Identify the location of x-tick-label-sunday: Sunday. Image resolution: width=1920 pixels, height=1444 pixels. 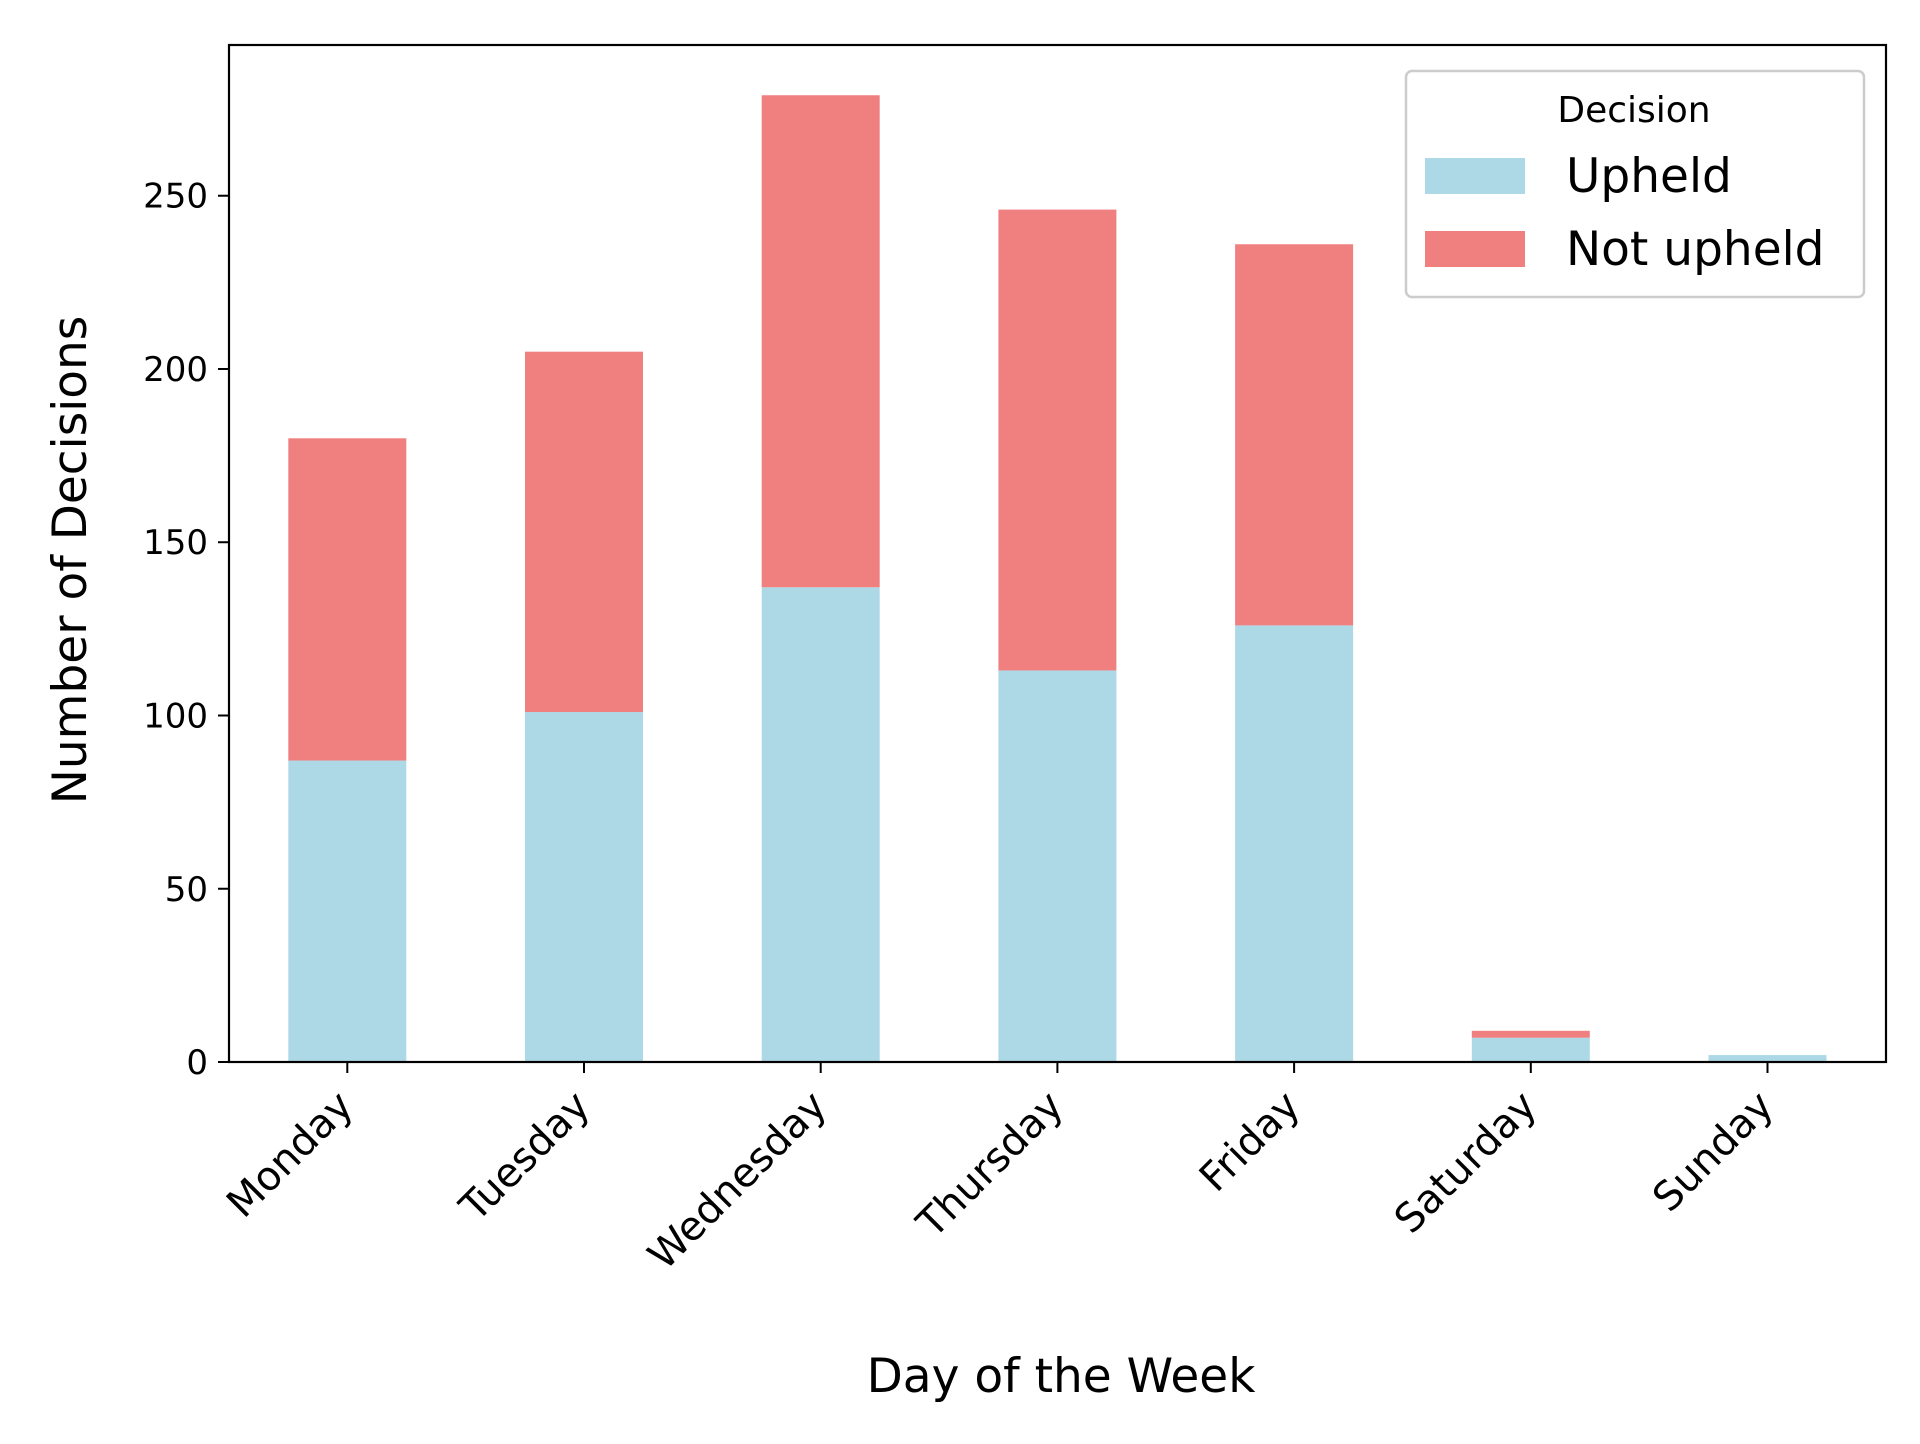
(1713, 1152).